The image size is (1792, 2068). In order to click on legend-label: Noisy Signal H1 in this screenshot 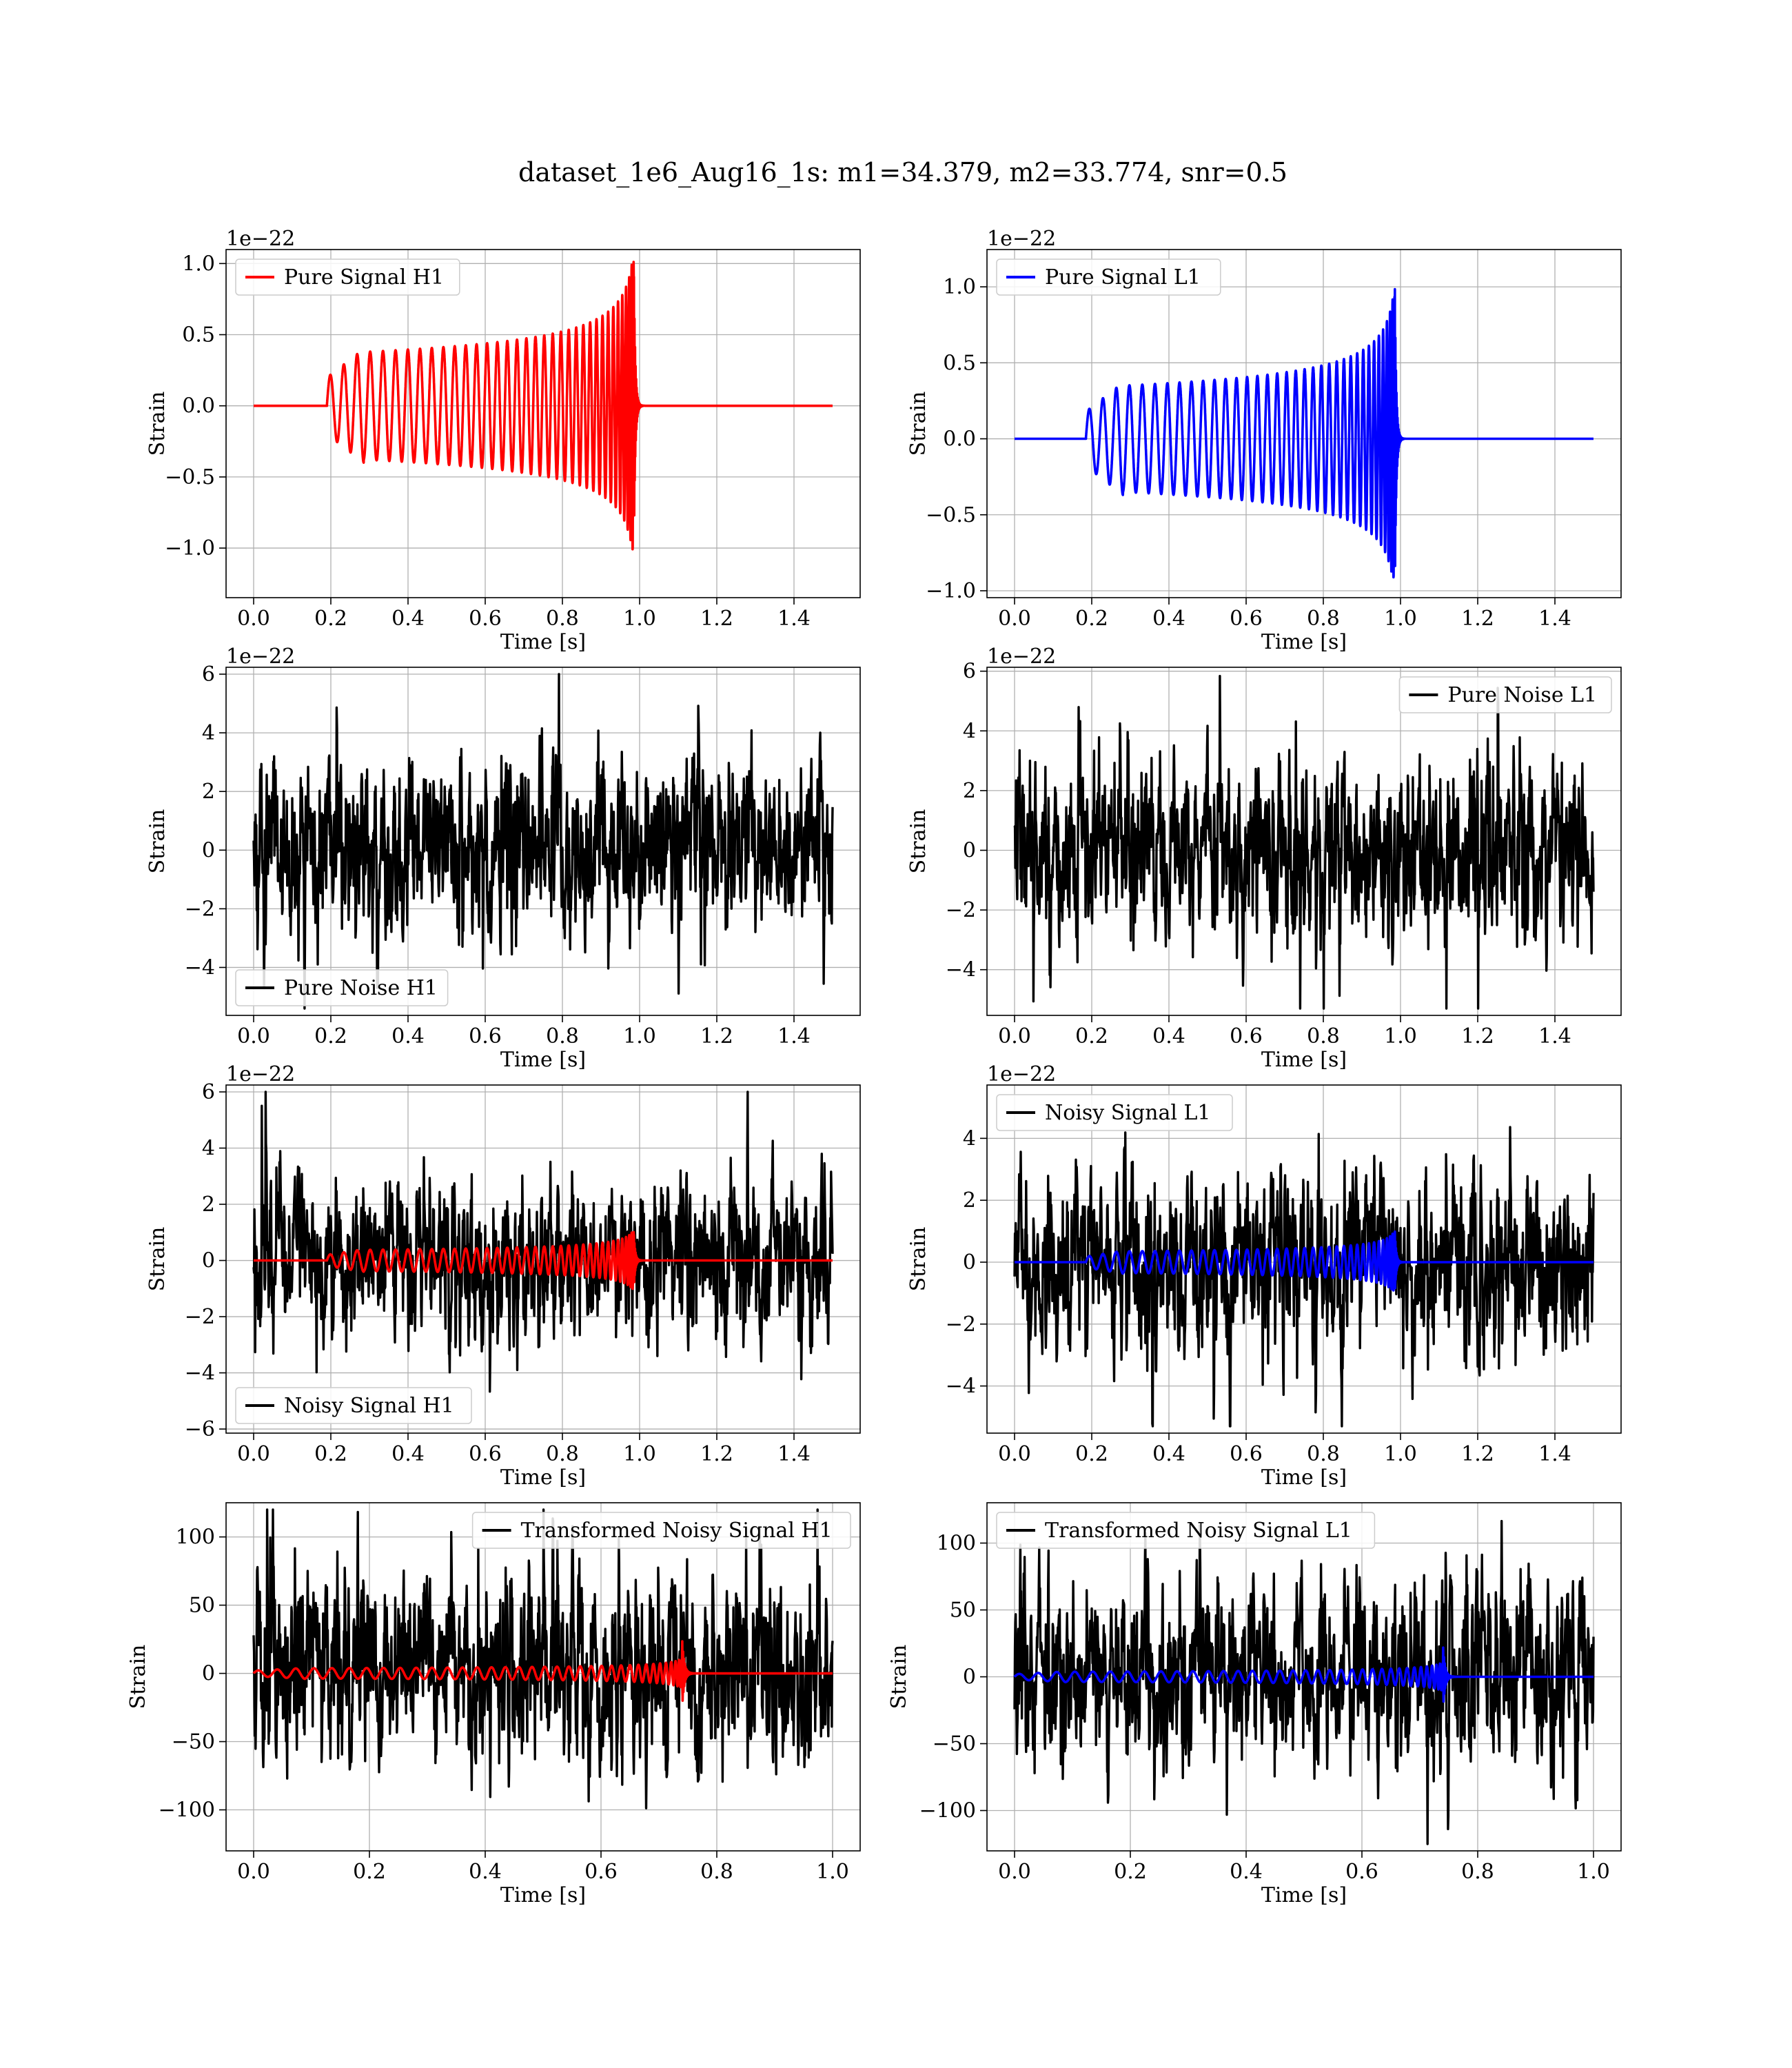, I will do `click(369, 1406)`.